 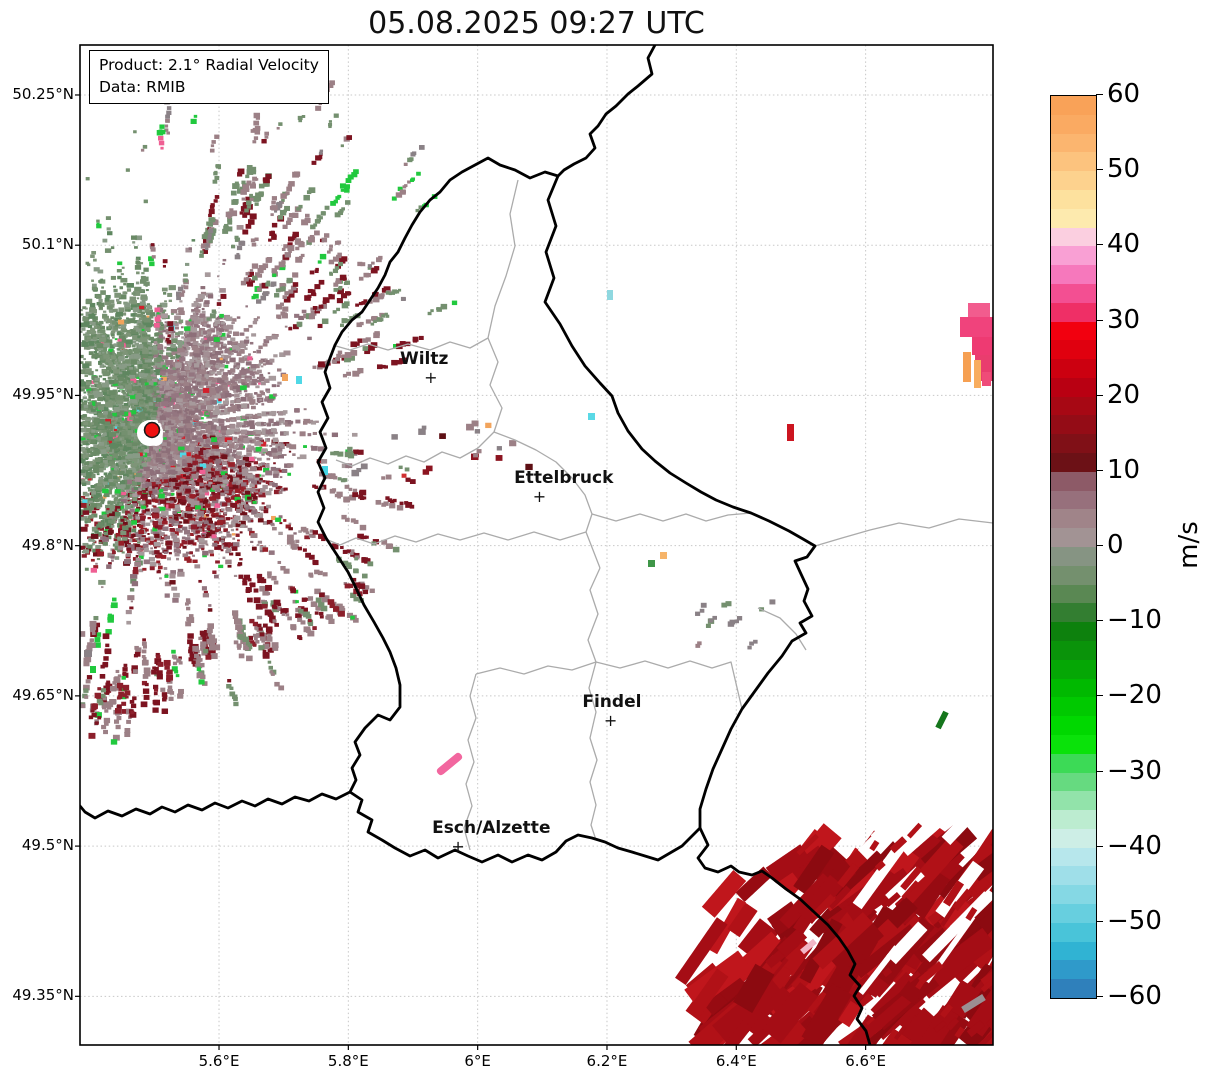 What do you see at coordinates (607, 1061) in the screenshot?
I see `x-tick-label: 6.2°E` at bounding box center [607, 1061].